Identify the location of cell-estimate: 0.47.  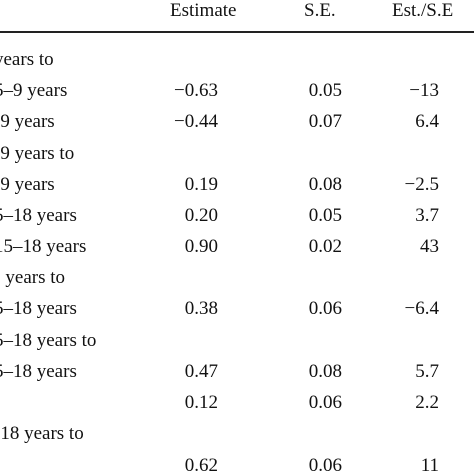
(201, 371).